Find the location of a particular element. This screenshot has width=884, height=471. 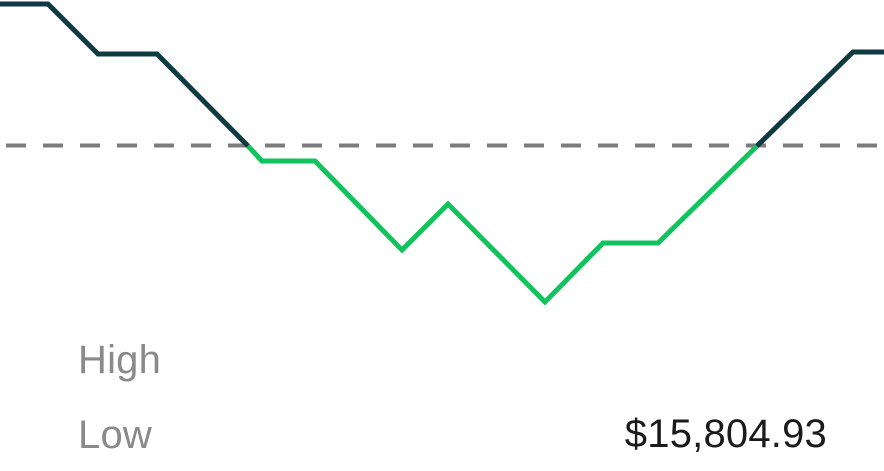

low-label: Low is located at coordinates (115, 435).